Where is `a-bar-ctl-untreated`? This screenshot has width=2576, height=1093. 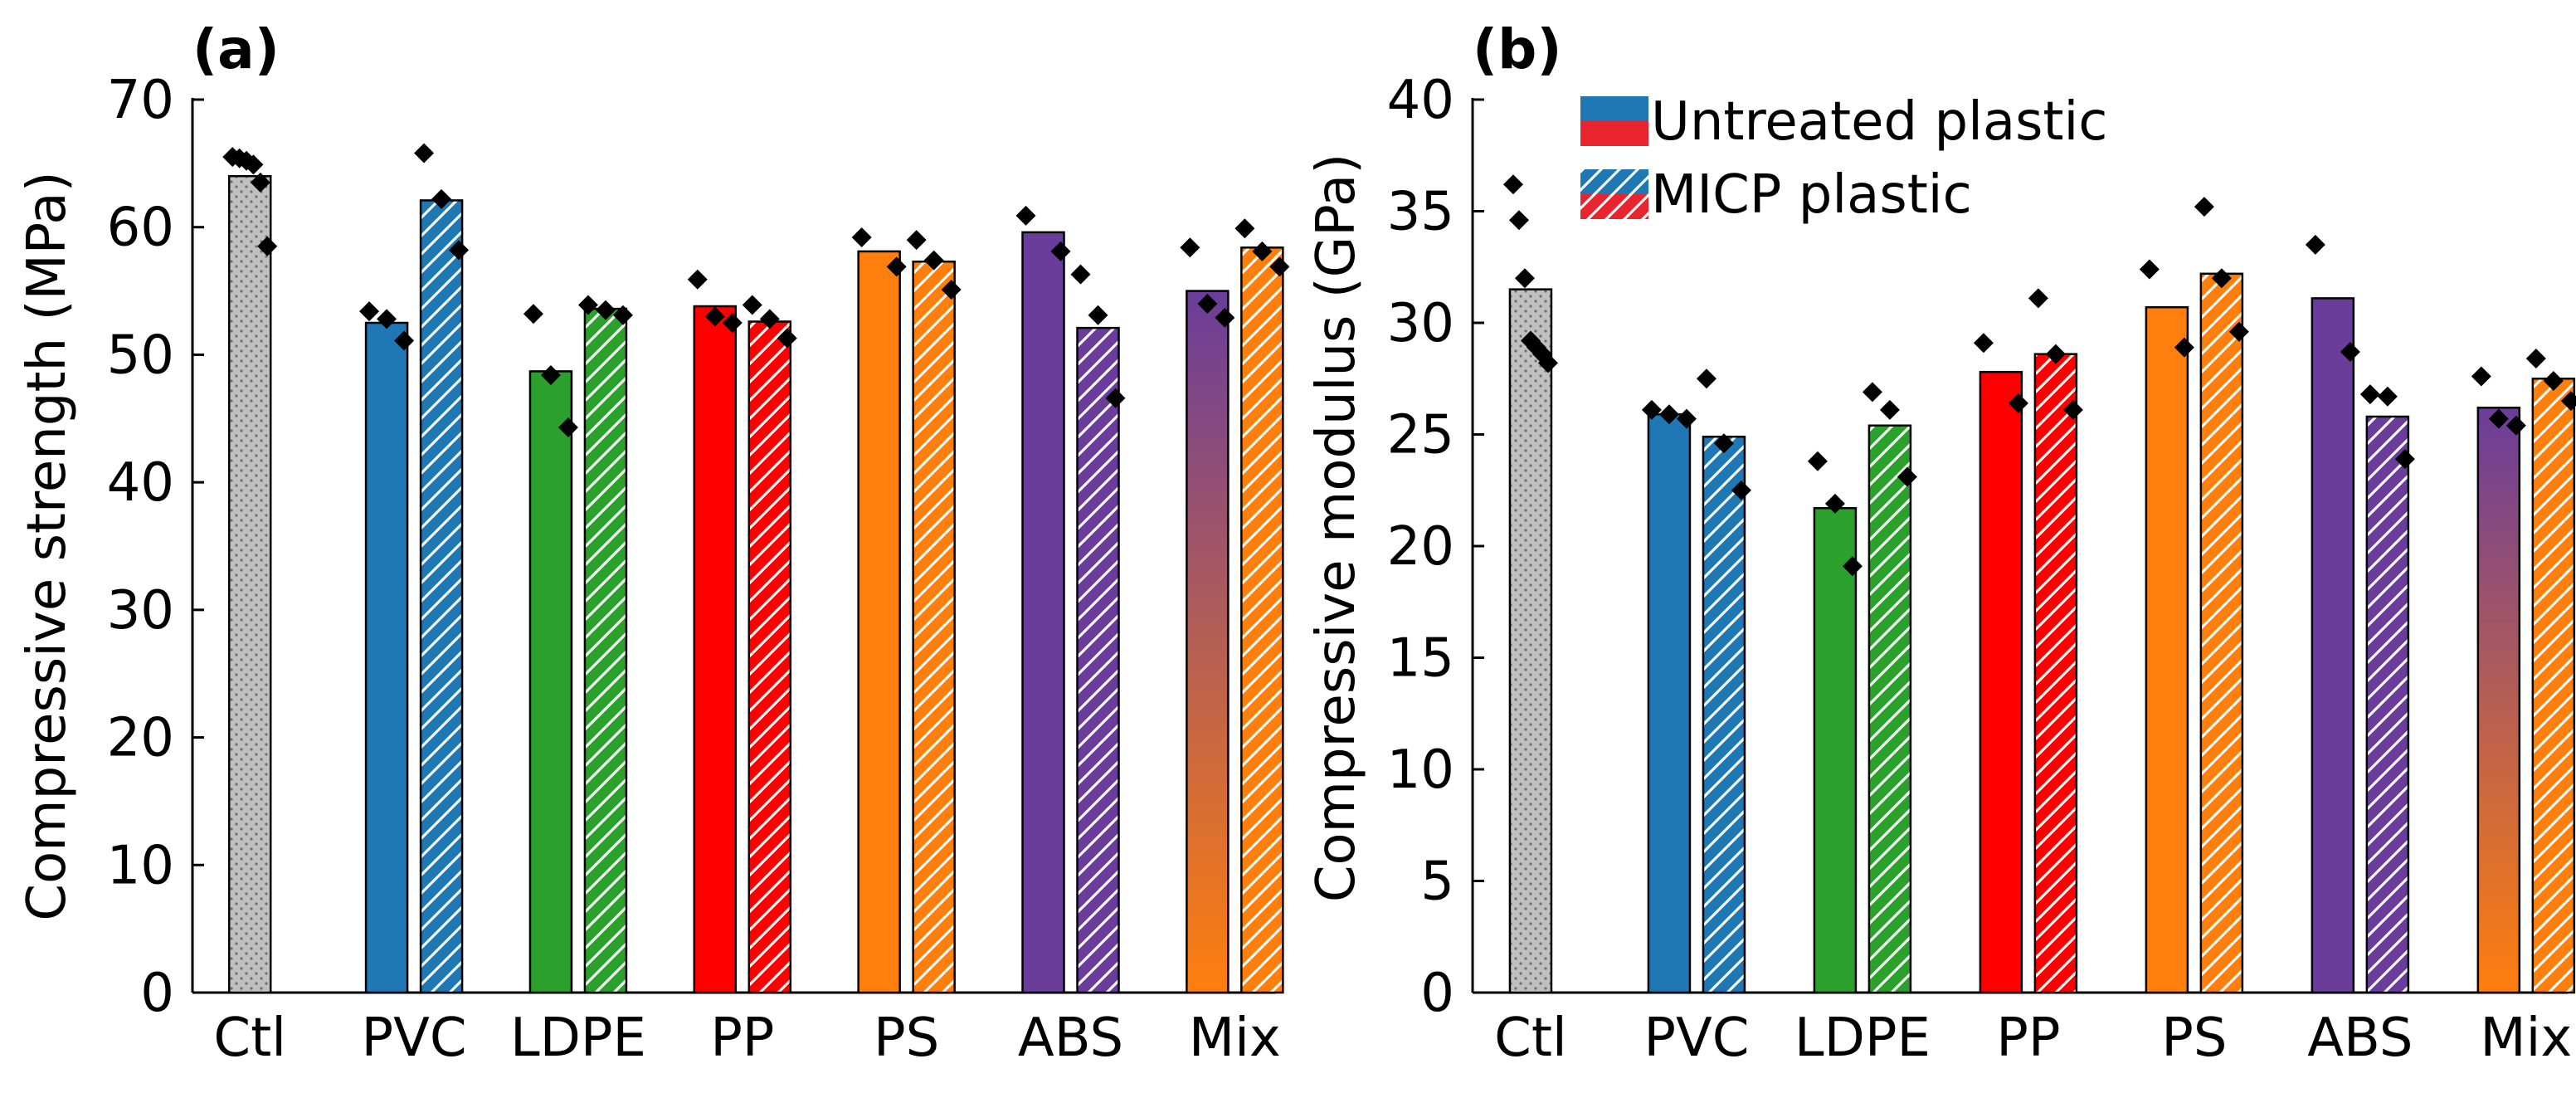 a-bar-ctl-untreated is located at coordinates (249, 584).